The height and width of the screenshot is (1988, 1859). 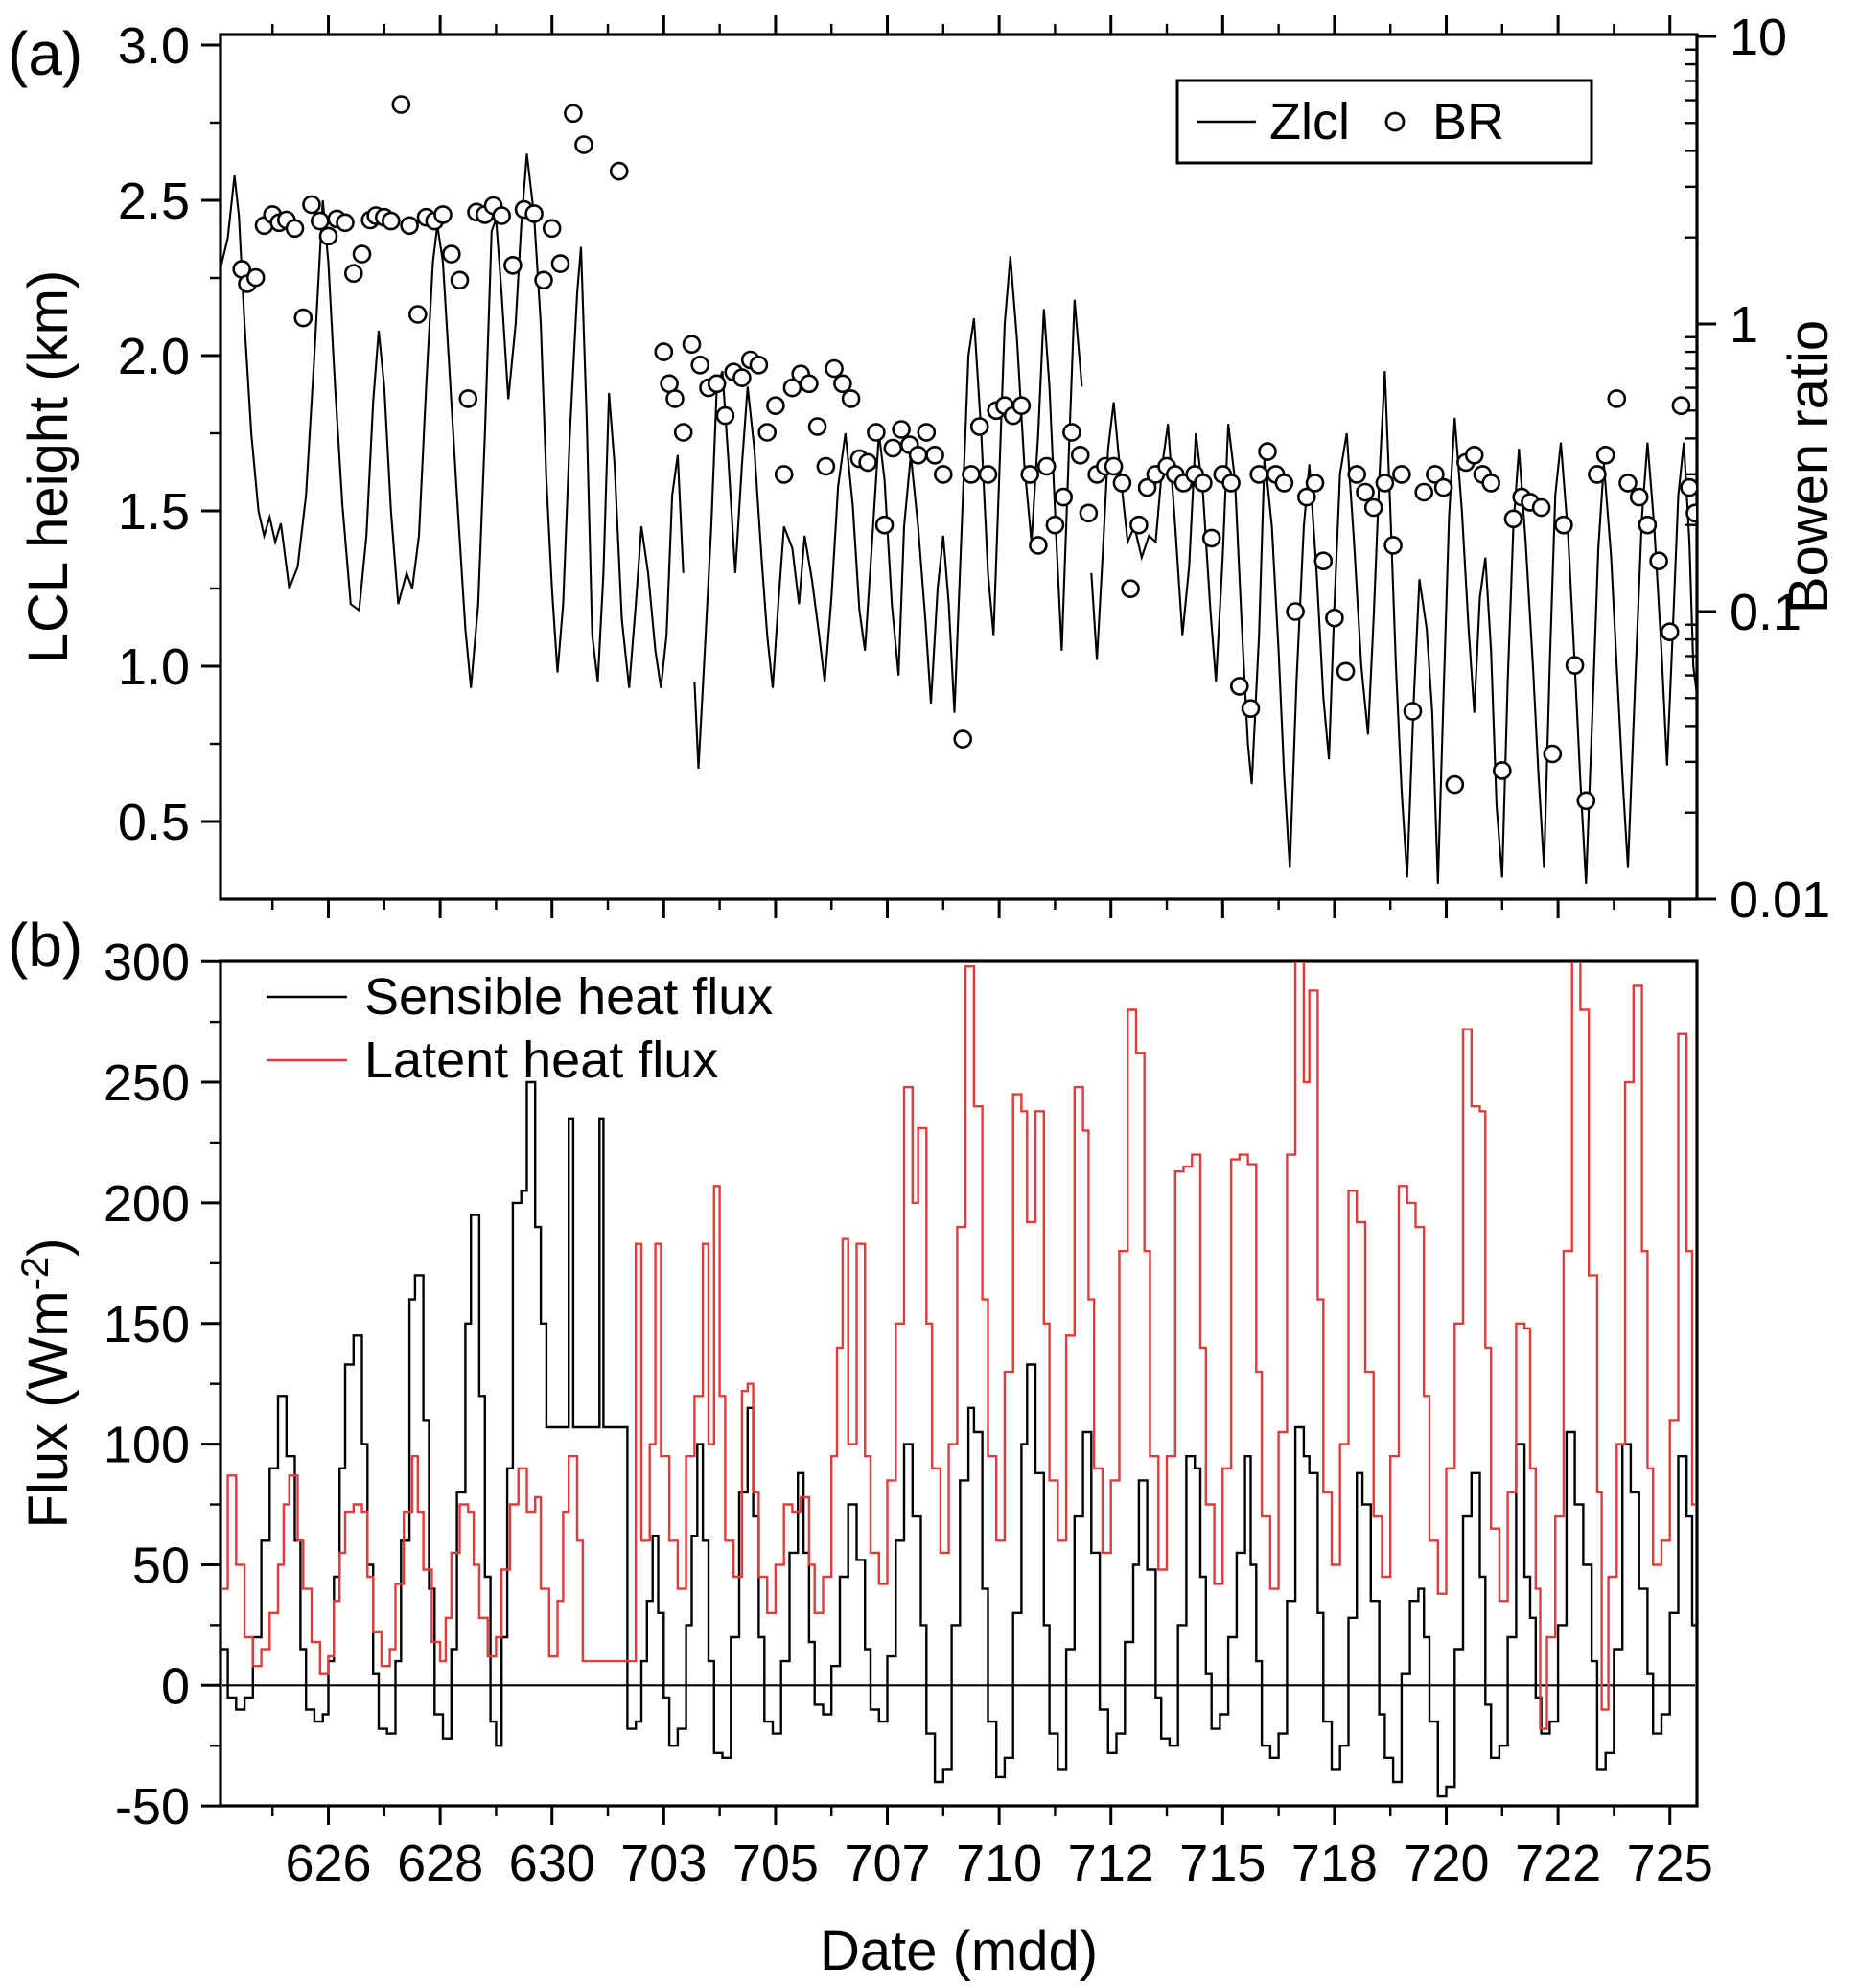 I want to click on br-tick-label: 0.01, so click(x=1780, y=900).